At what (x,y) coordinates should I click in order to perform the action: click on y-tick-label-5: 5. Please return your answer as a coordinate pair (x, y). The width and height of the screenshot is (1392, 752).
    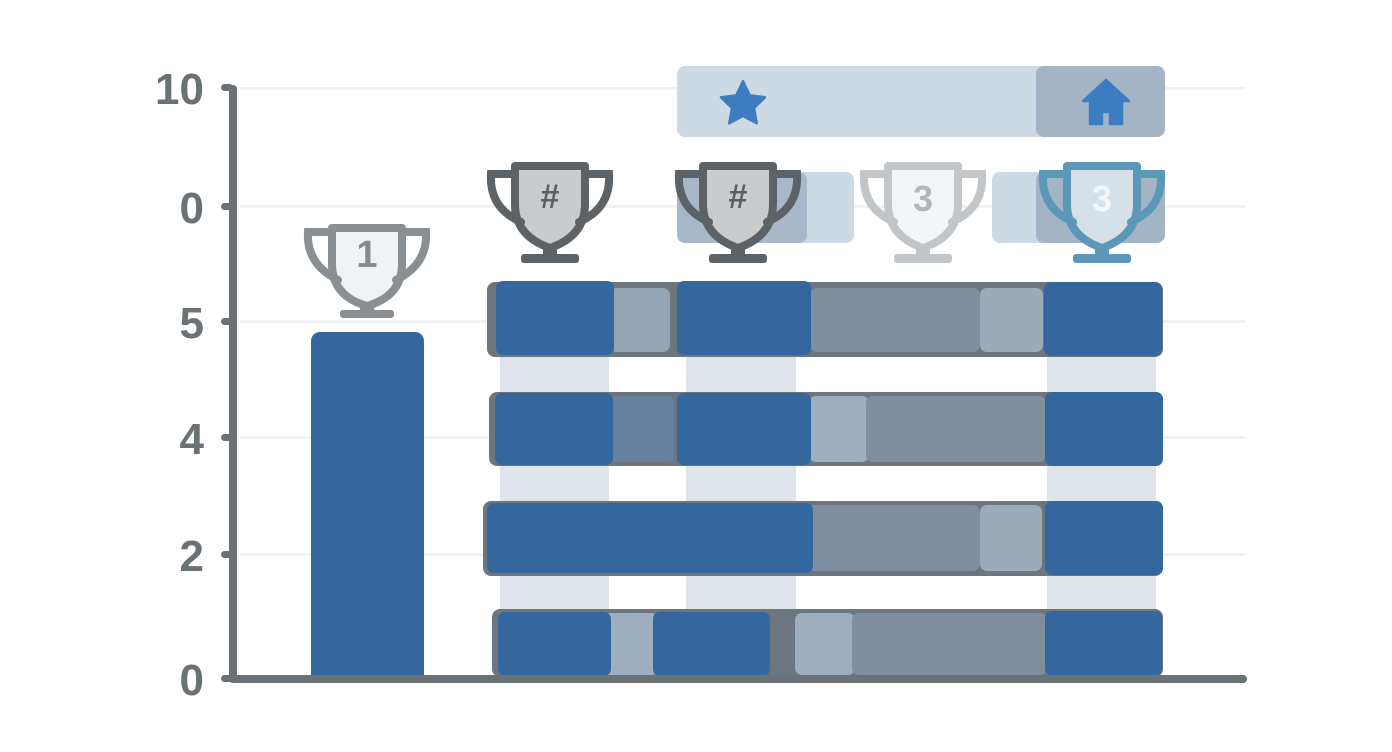
    Looking at the image, I should click on (191, 323).